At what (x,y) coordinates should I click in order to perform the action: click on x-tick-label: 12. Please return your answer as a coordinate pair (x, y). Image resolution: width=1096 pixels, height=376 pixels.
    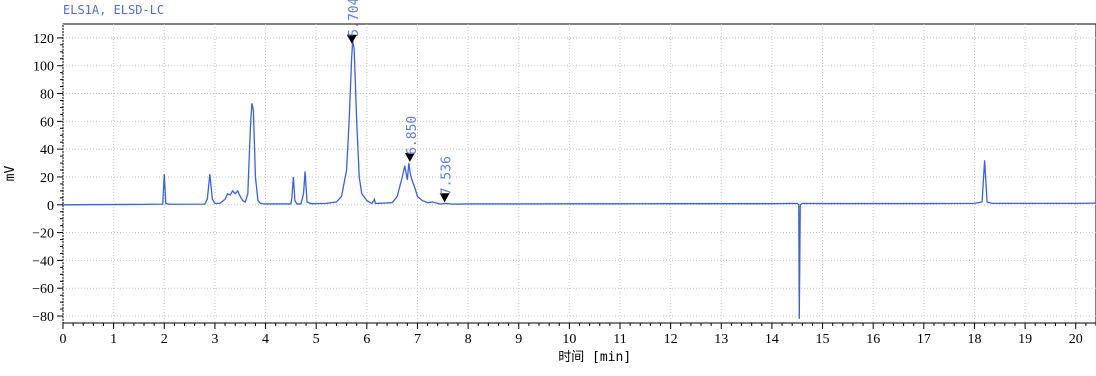
    Looking at the image, I should click on (671, 339).